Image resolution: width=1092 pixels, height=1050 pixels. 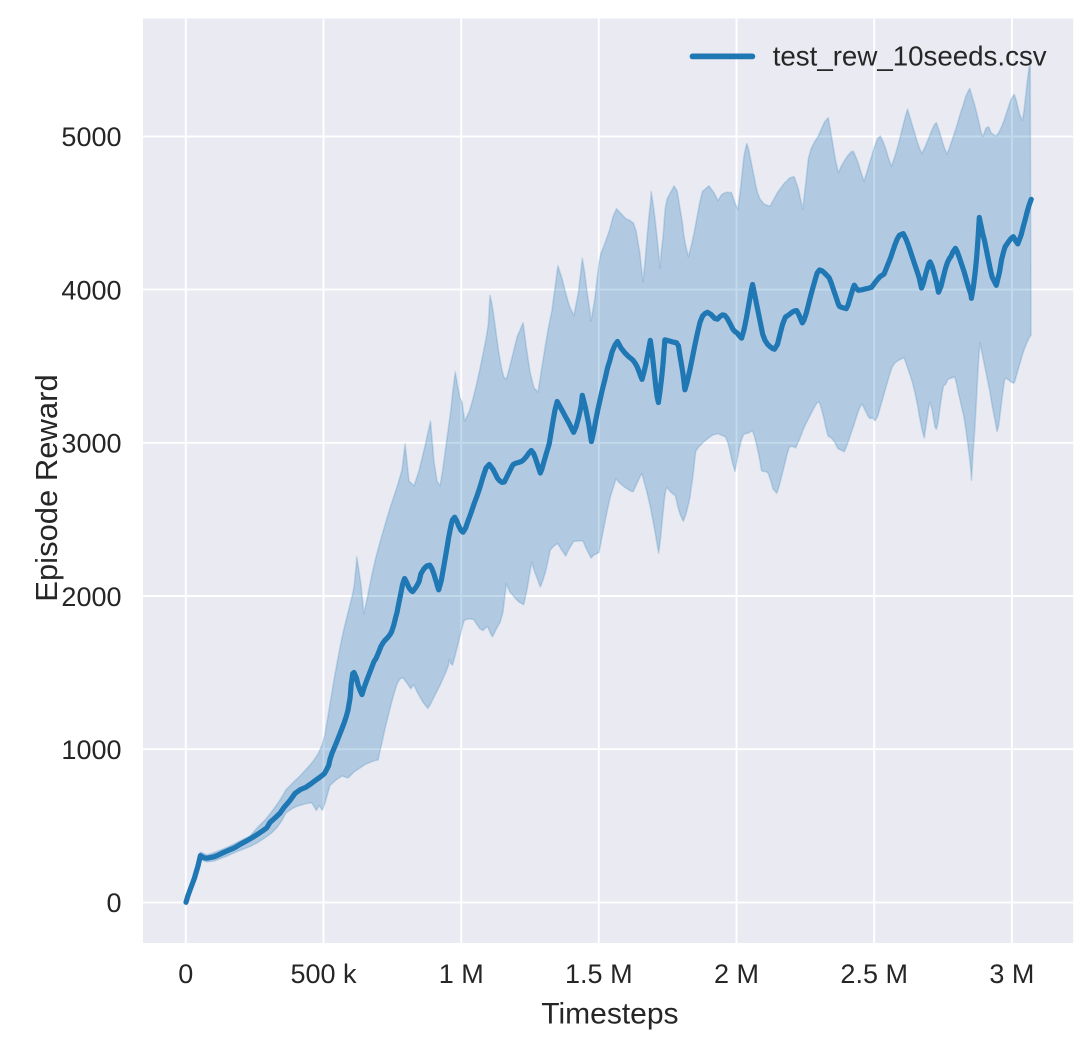 What do you see at coordinates (910, 56) in the screenshot?
I see `svg-text: test_rew_10seeds.csv` at bounding box center [910, 56].